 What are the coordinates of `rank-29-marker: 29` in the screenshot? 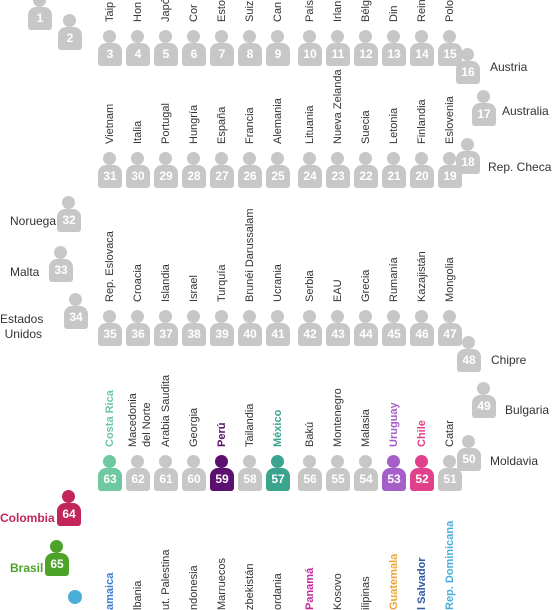 It's located at (166, 170).